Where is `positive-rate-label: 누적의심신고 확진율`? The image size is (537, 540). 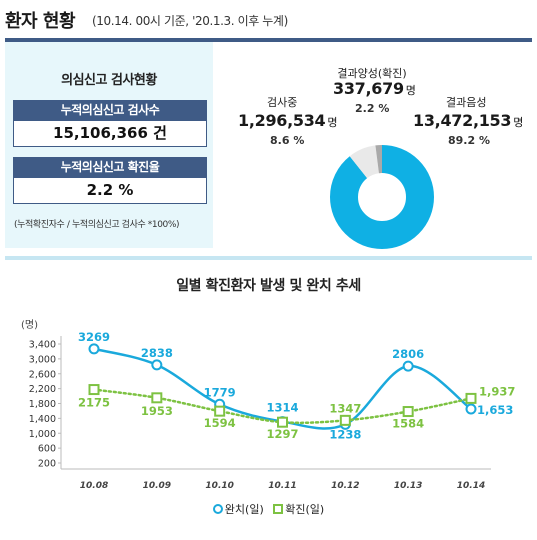 positive-rate-label: 누적의심신고 확진율 is located at coordinates (110, 167).